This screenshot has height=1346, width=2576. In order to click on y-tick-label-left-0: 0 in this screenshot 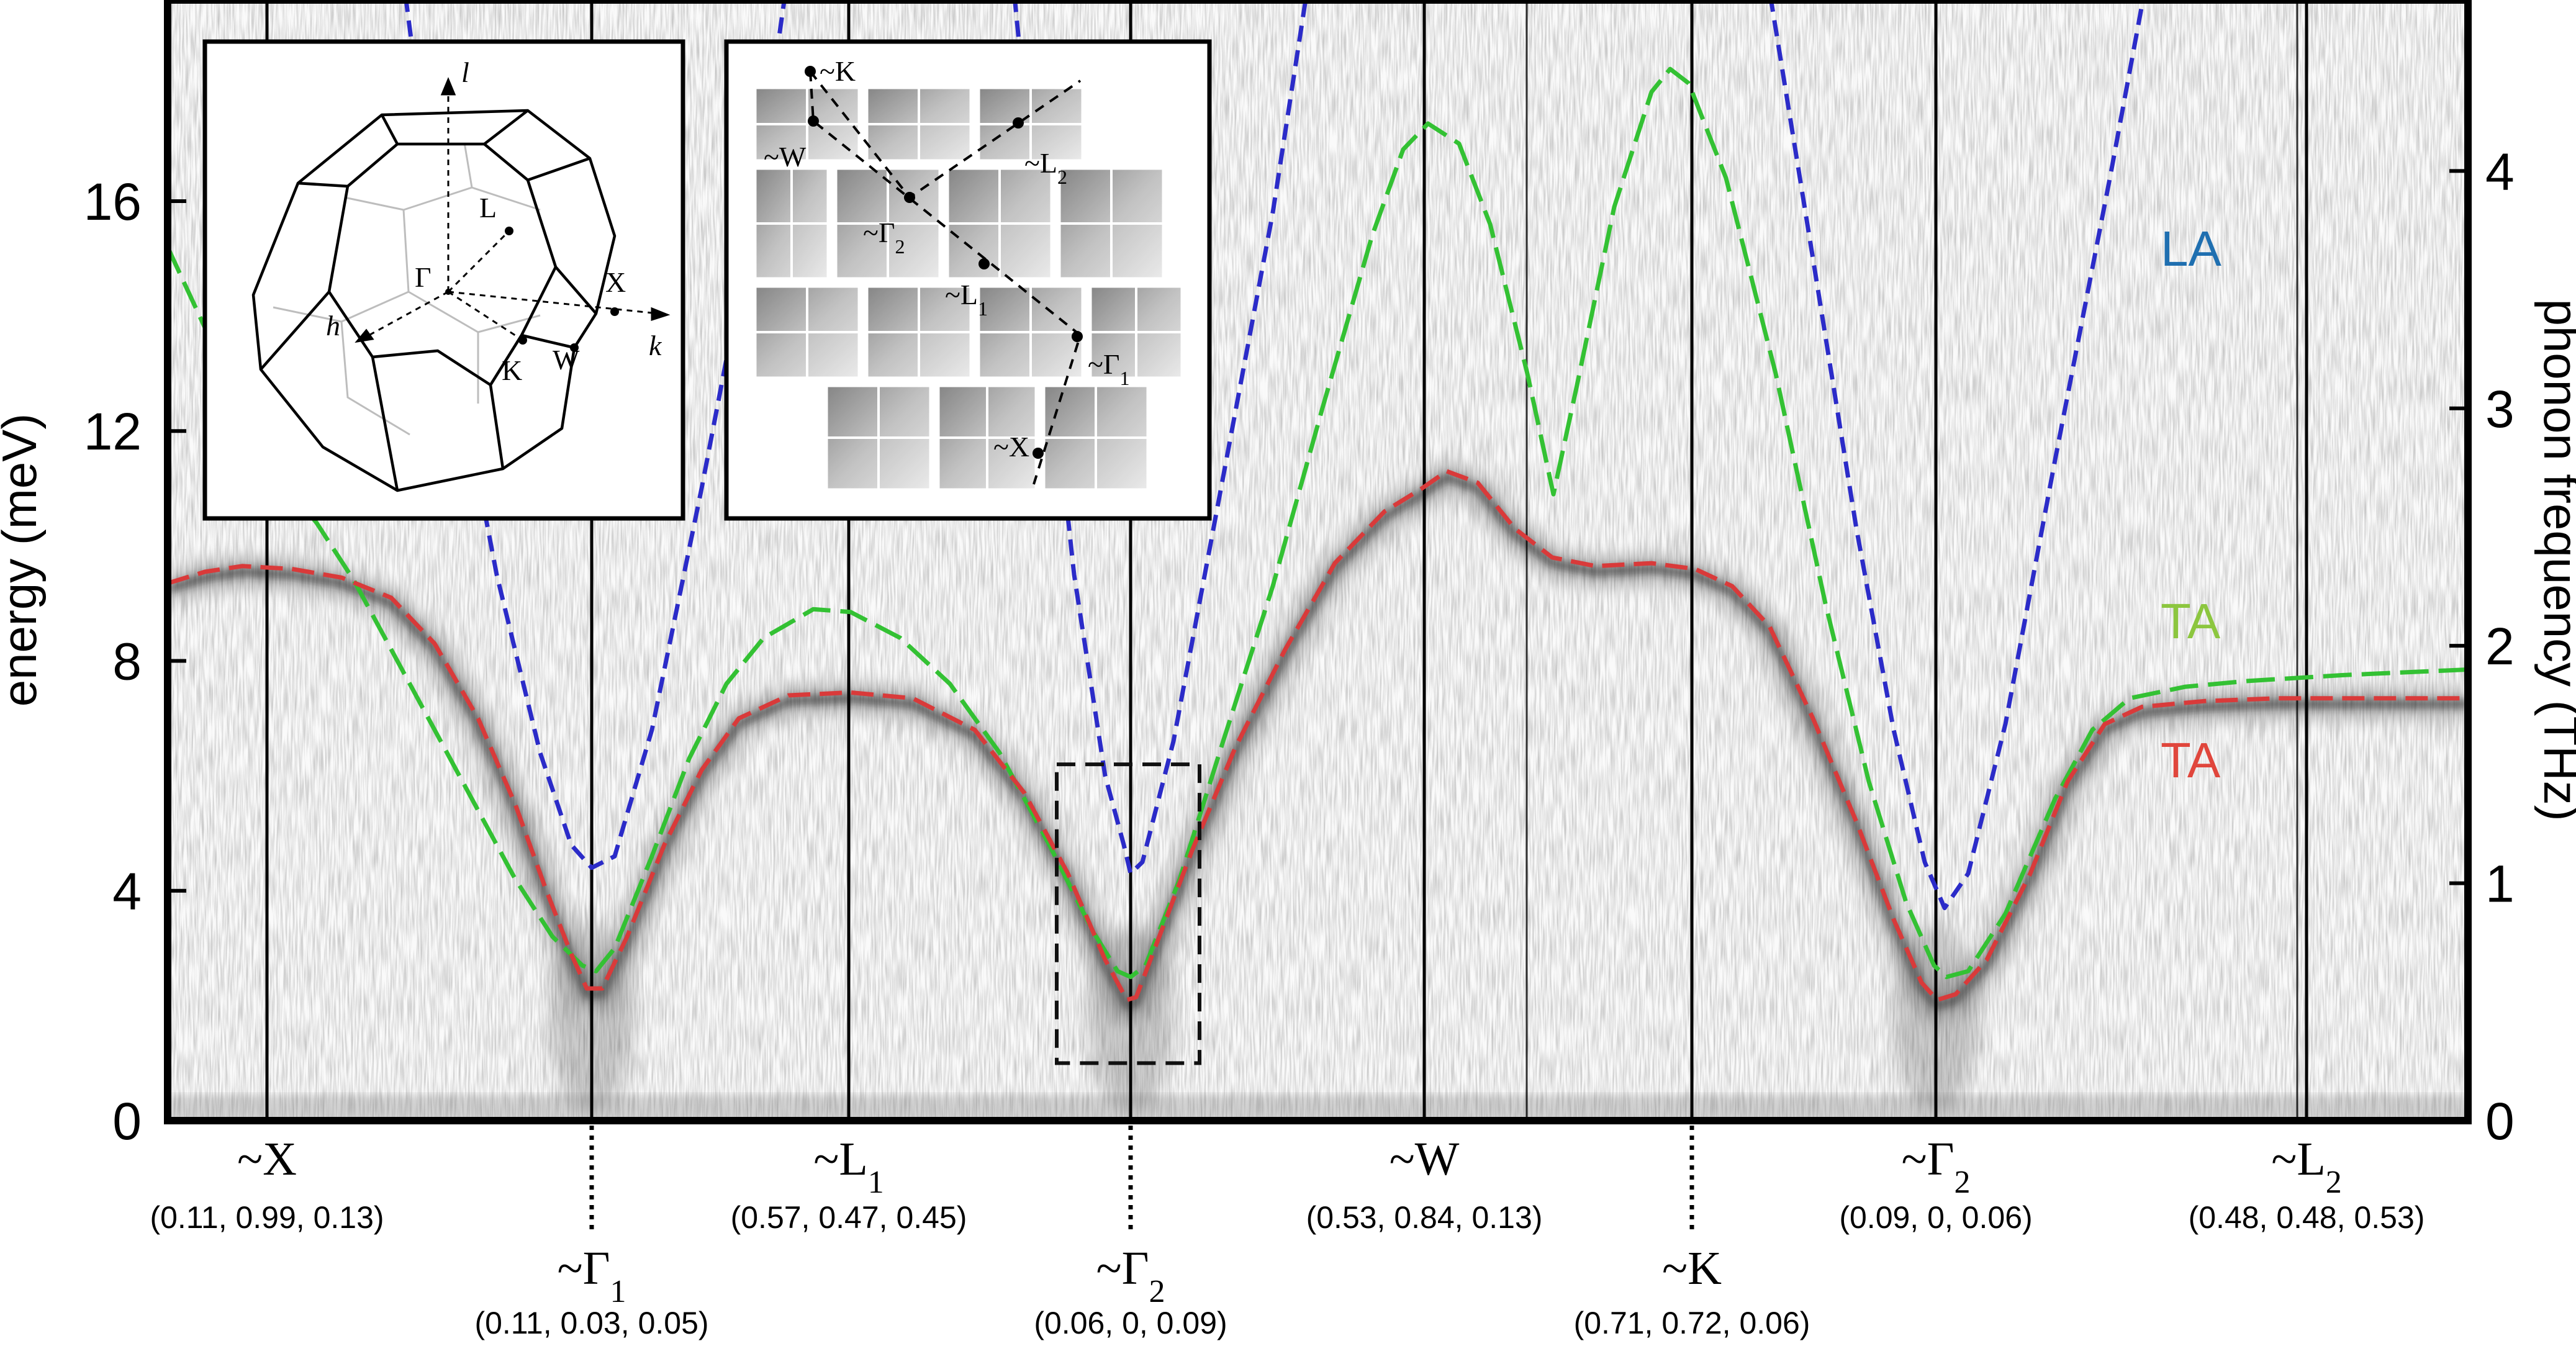, I will do `click(127, 1121)`.